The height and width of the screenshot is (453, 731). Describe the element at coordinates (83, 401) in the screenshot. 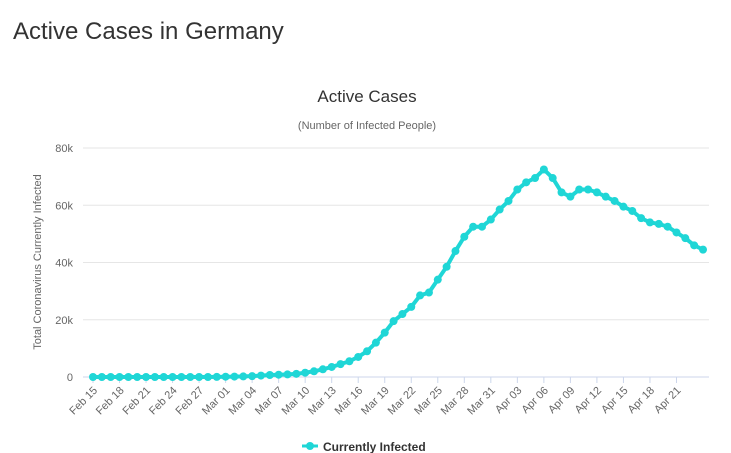

I see `x-tick-label: Feb 15` at that location.